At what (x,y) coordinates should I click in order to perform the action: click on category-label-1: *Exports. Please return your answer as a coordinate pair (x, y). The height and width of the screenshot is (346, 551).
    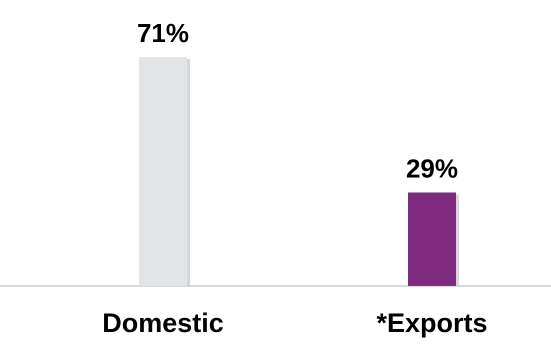
    Looking at the image, I should click on (431, 323).